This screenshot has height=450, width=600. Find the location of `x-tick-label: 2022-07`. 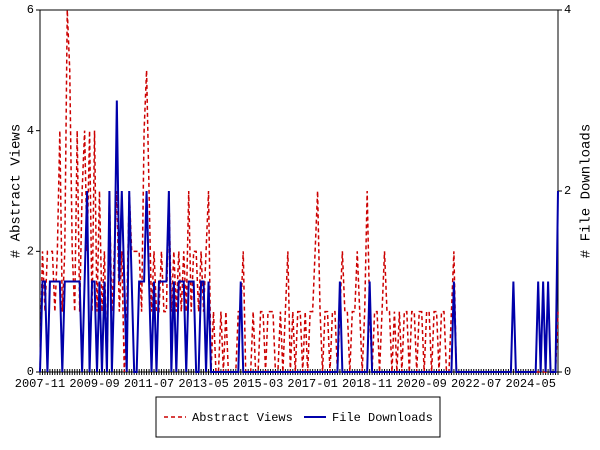

x-tick-label: 2022-07 is located at coordinates (476, 384).